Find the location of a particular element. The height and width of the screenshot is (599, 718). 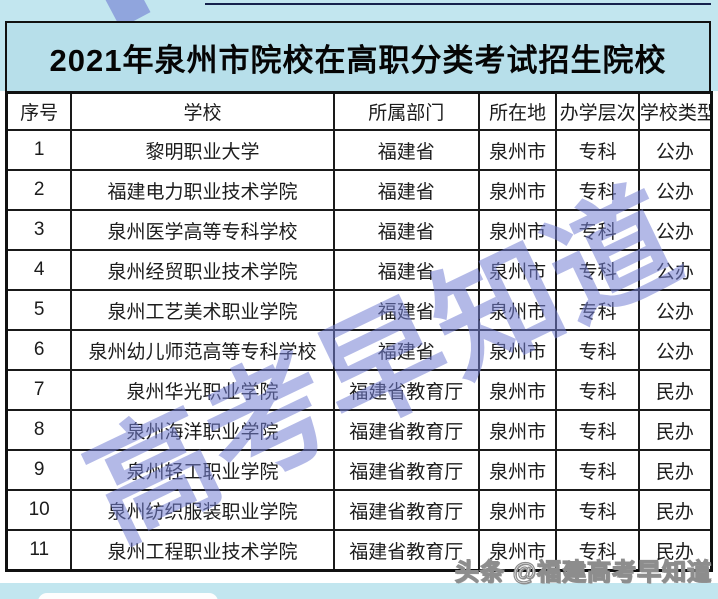

table-row: 6 泉州幼儿师范高等专科学校 福建省 泉州市 专科 公办 is located at coordinates (359, 350).